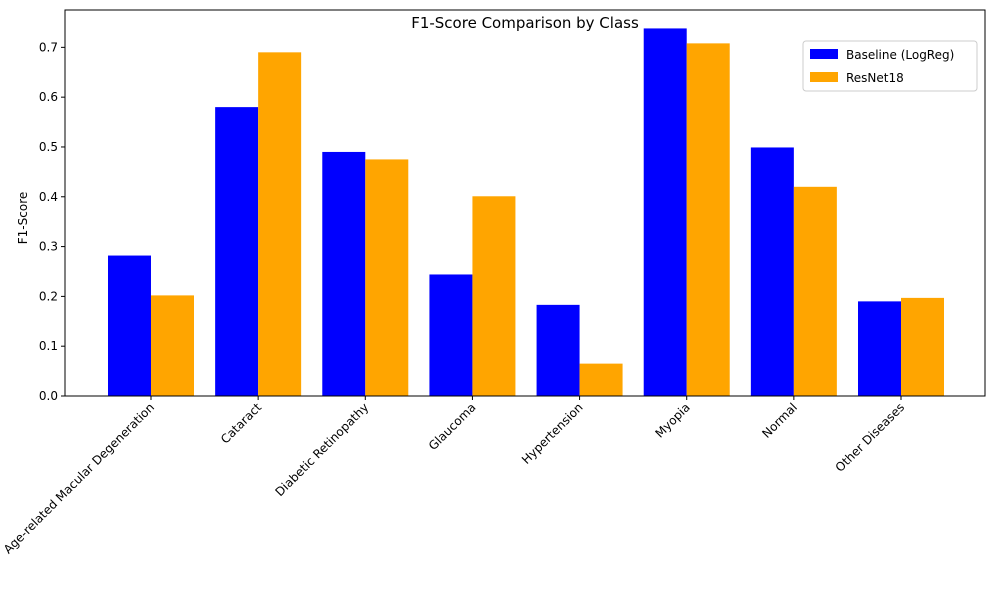 The image size is (1000, 600). Describe the element at coordinates (48, 296) in the screenshot. I see `y-tick-label: 0.2` at that location.